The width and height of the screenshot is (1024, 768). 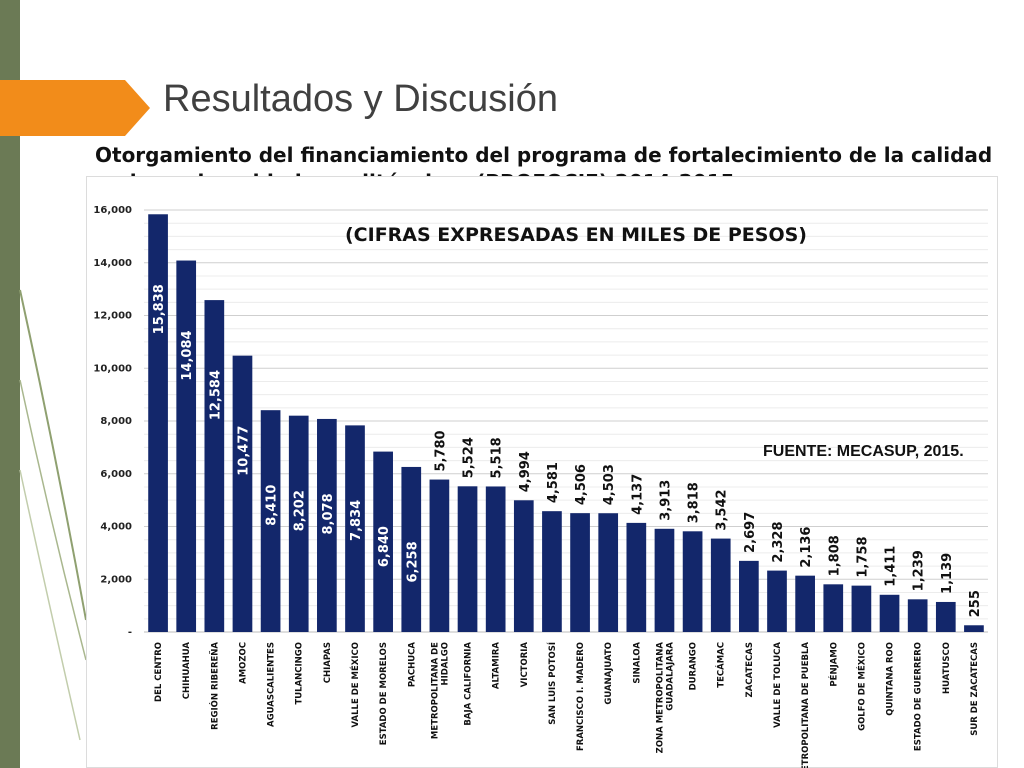 I want to click on x-category-label: GOLFO DE MÉXICO, so click(x=861, y=686).